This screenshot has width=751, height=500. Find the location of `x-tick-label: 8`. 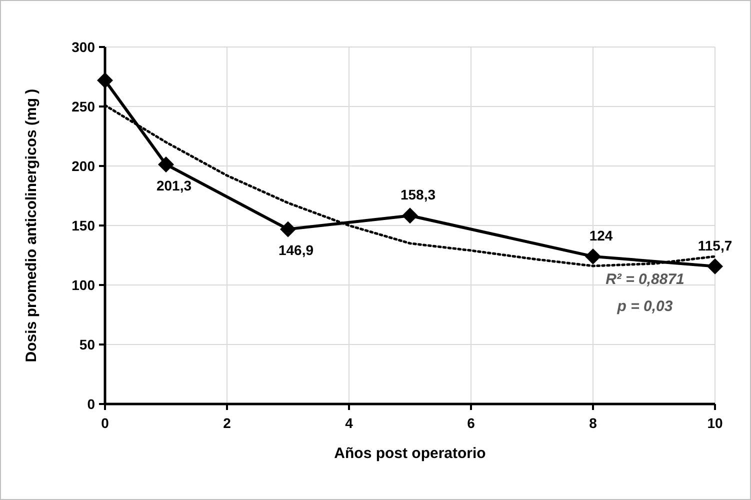

x-tick-label: 8 is located at coordinates (593, 423).